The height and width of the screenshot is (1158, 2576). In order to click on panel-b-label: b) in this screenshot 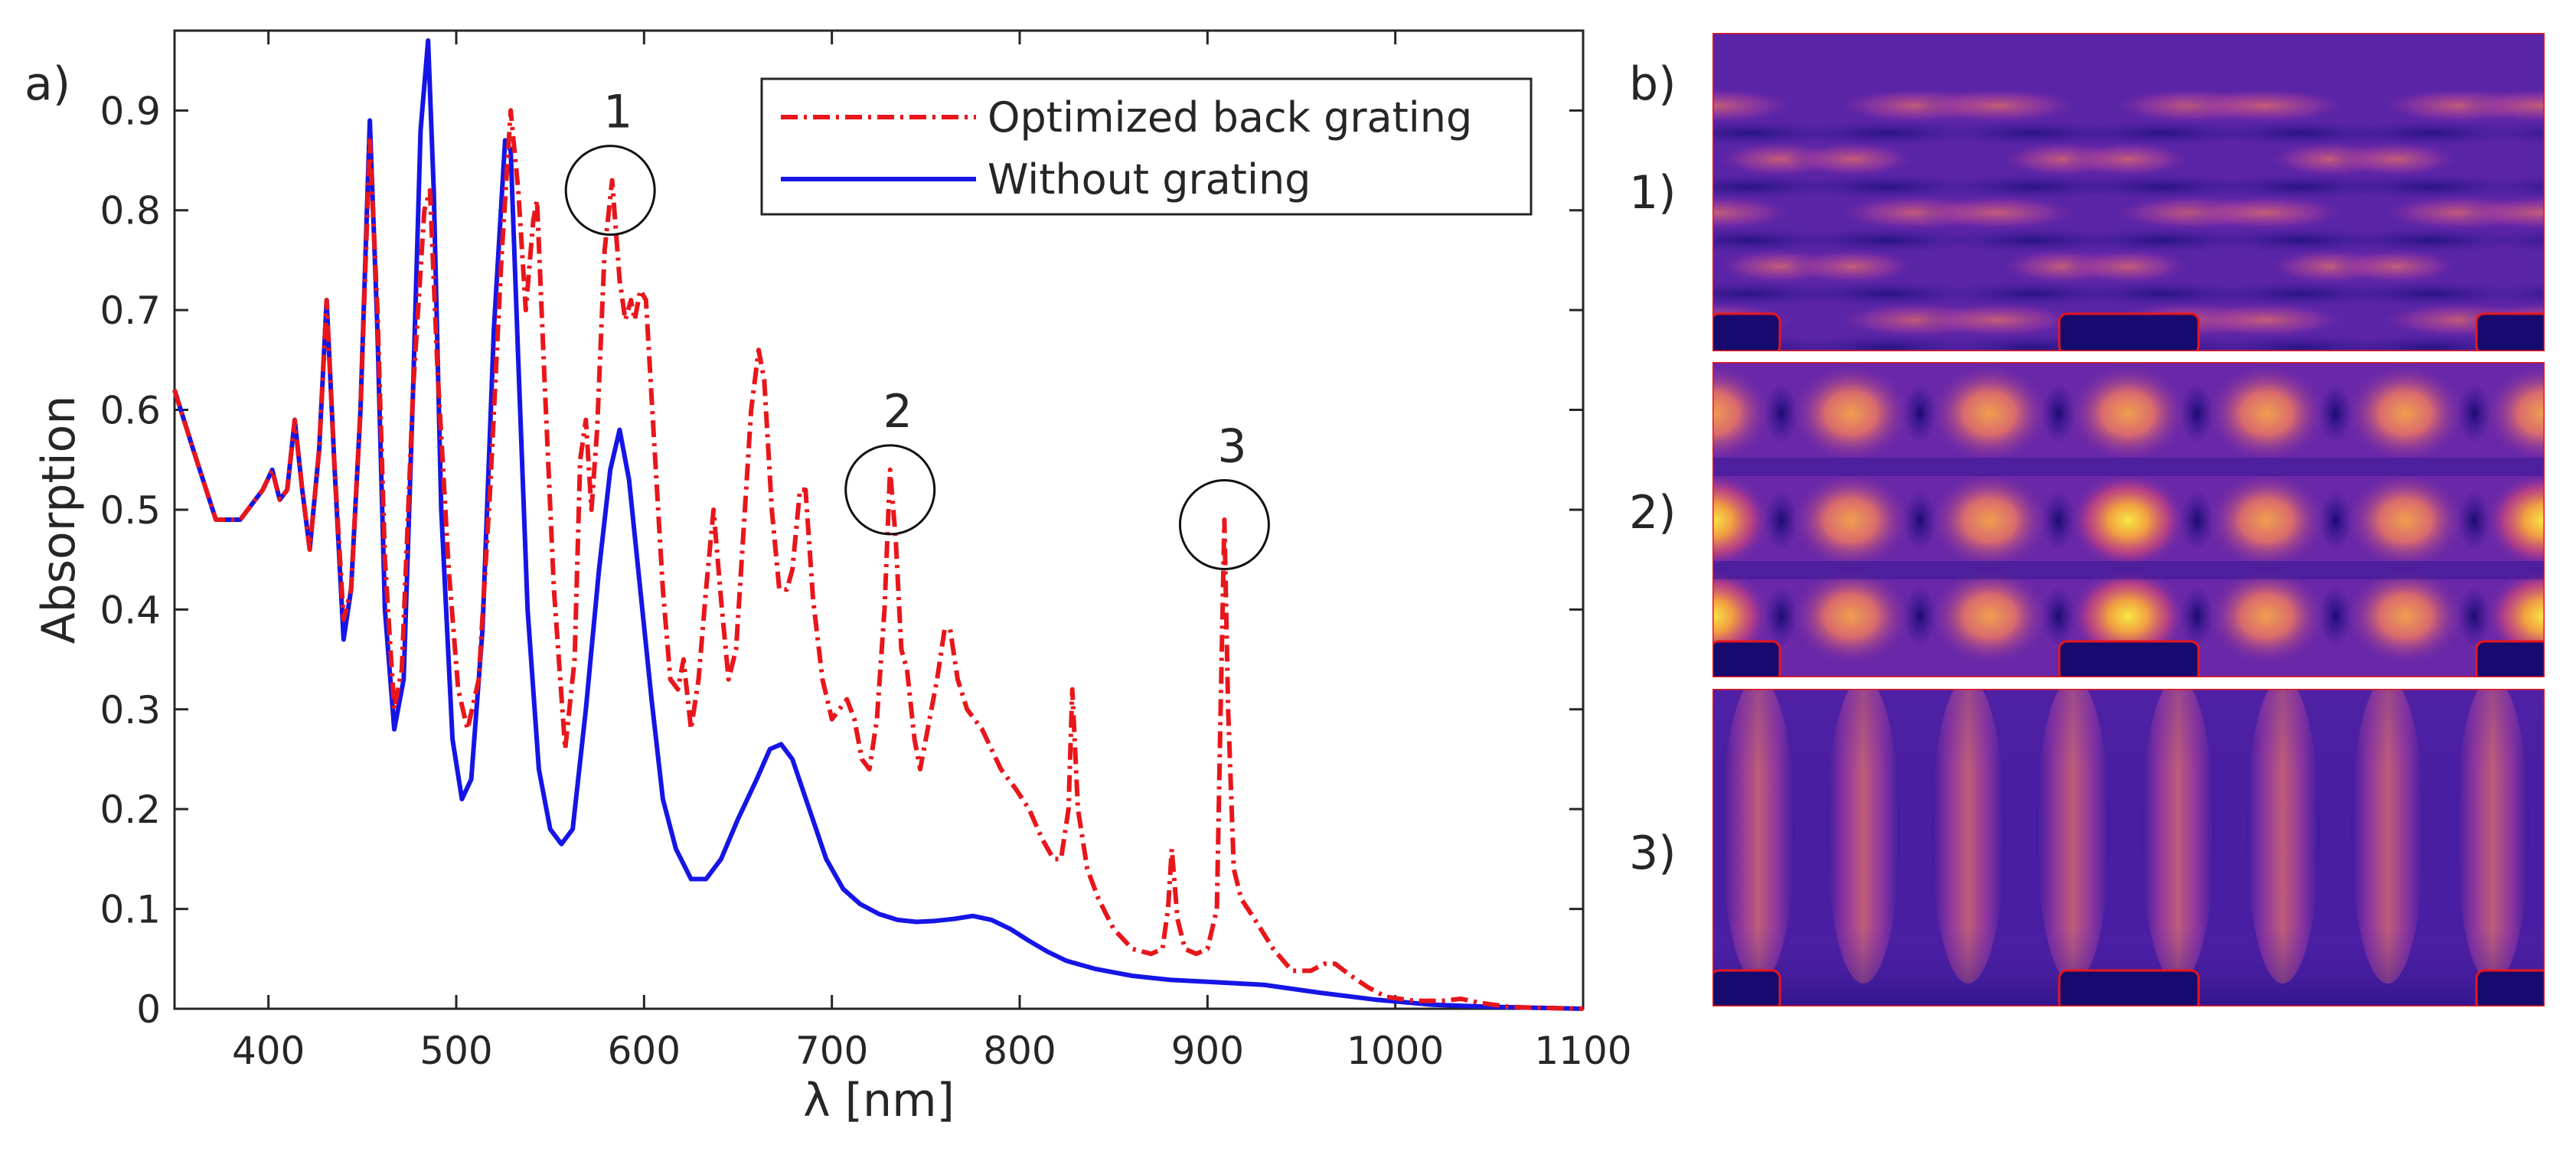, I will do `click(1653, 84)`.